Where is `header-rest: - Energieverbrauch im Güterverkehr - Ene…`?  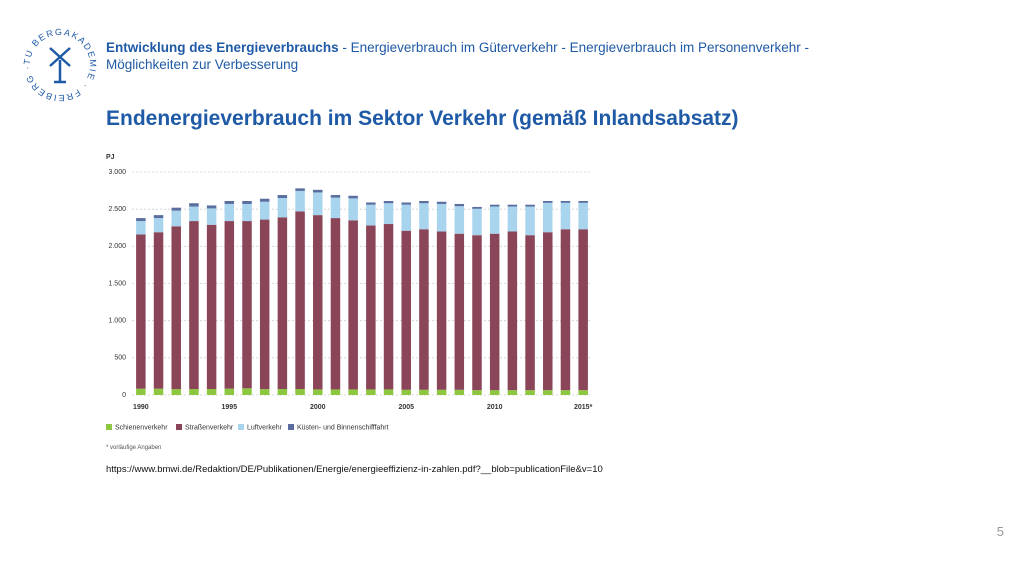 header-rest: - Energieverbrauch im Güterverkehr - Ene… is located at coordinates (574, 47).